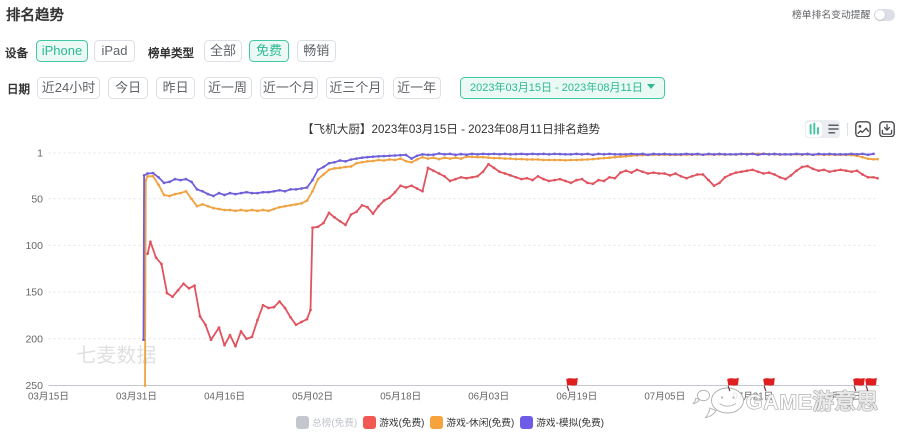  Describe the element at coordinates (400, 397) in the screenshot. I see `svg-text: 05月18日` at that location.